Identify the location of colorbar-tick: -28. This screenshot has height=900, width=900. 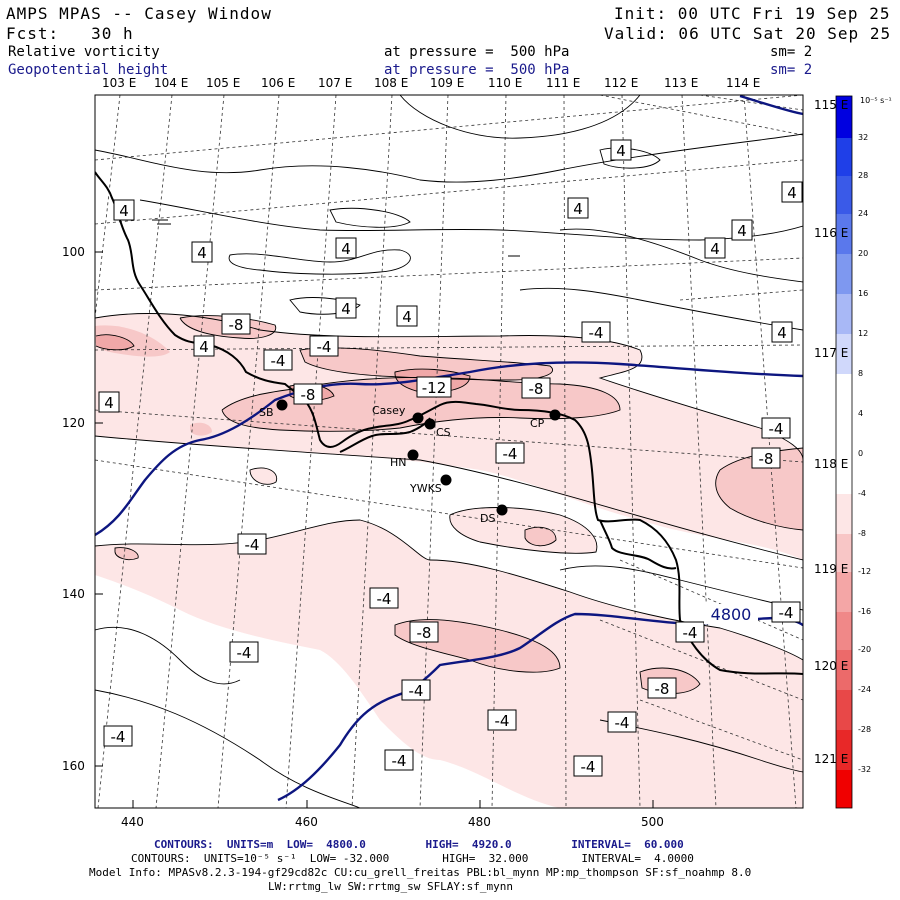
(865, 729).